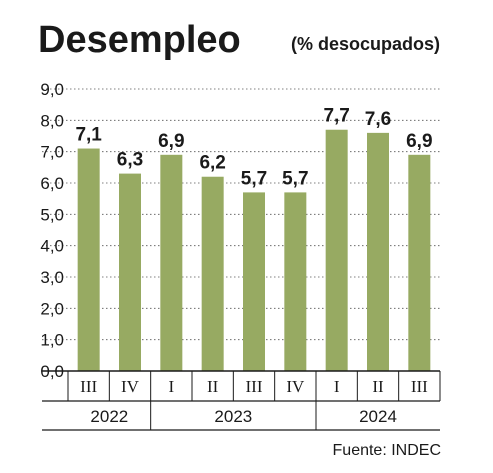 Image resolution: width=493 pixels, height=473 pixels. I want to click on y-tick-label: 2,0, so click(52, 308).